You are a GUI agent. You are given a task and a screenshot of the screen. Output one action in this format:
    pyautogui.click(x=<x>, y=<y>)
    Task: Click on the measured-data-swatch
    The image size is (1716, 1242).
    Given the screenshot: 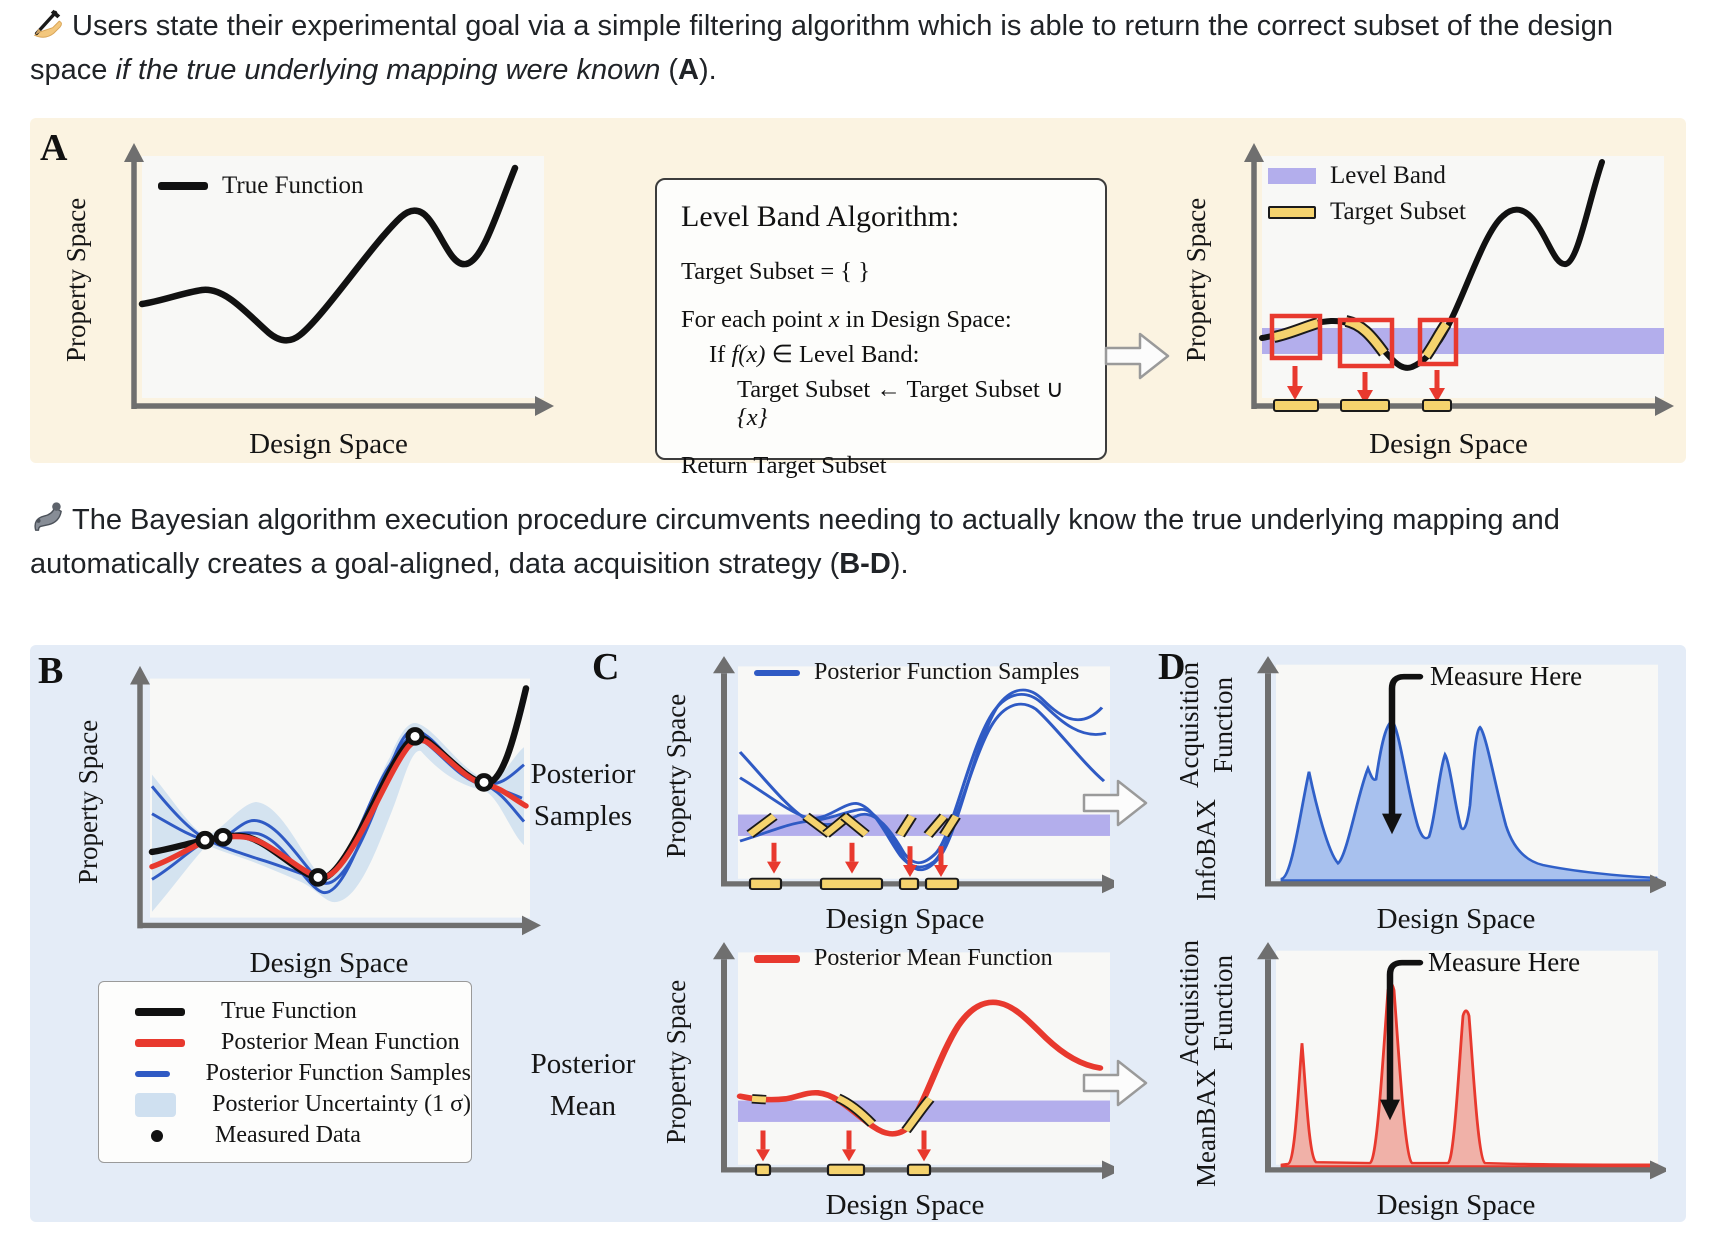 What is the action you would take?
    pyautogui.click(x=157, y=1135)
    